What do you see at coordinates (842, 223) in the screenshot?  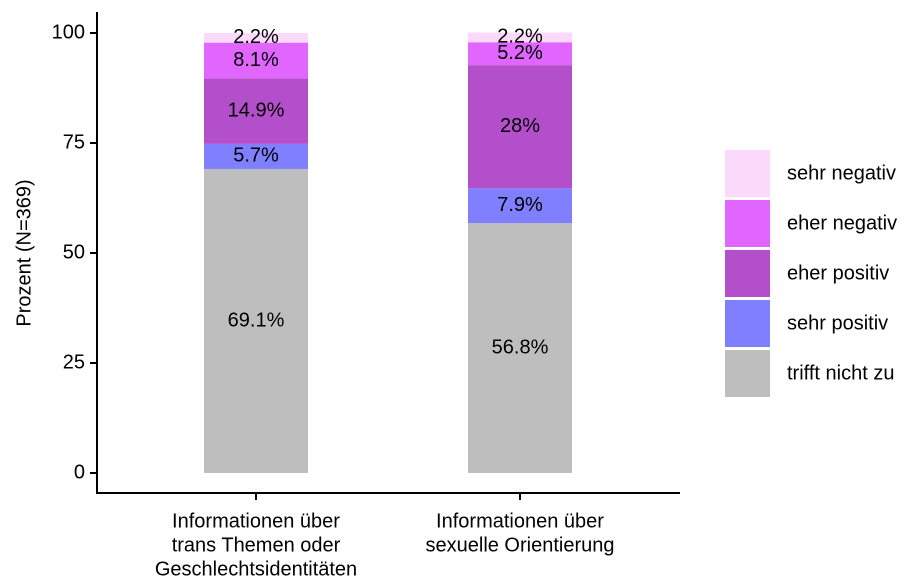 I see `legend-label: eher negativ` at bounding box center [842, 223].